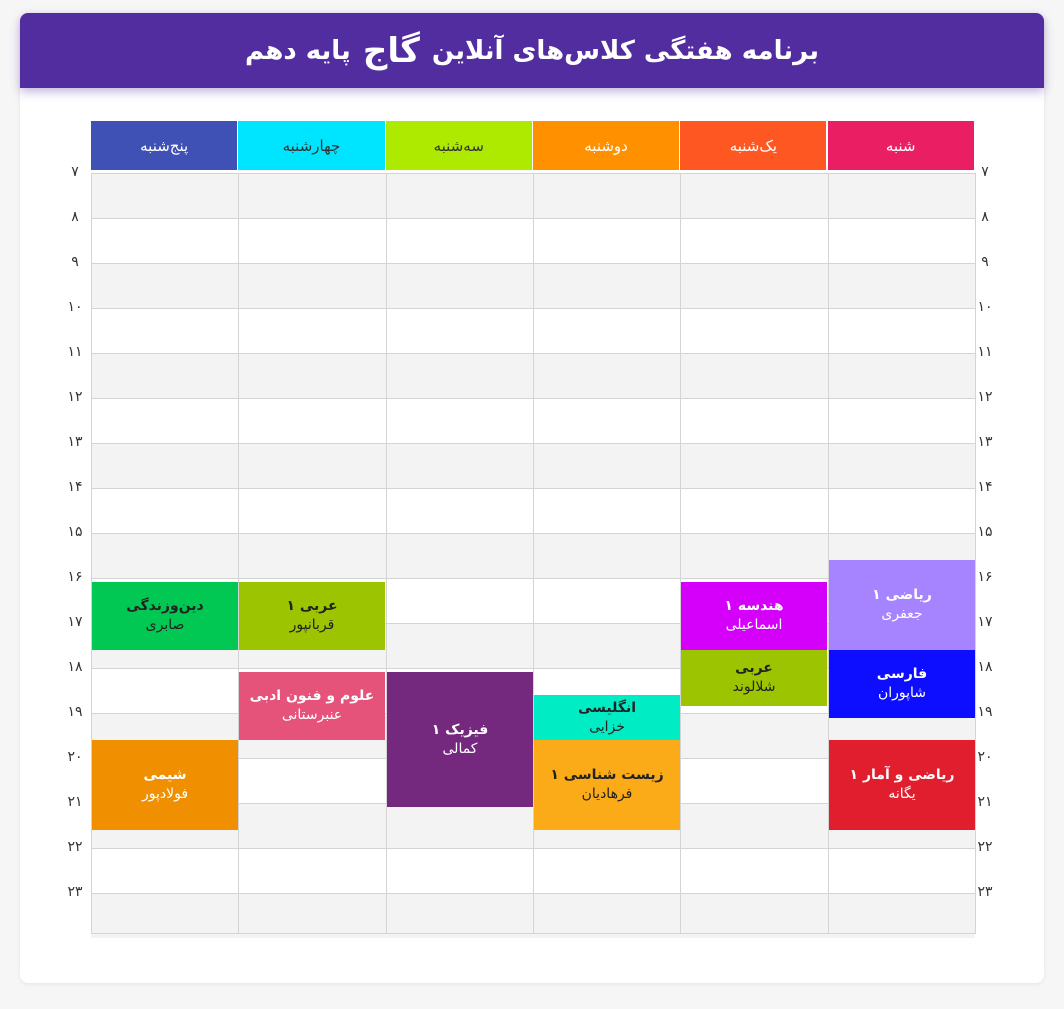 This screenshot has width=1064, height=1009. I want to click on grid-bottom-border, so click(533, 933).